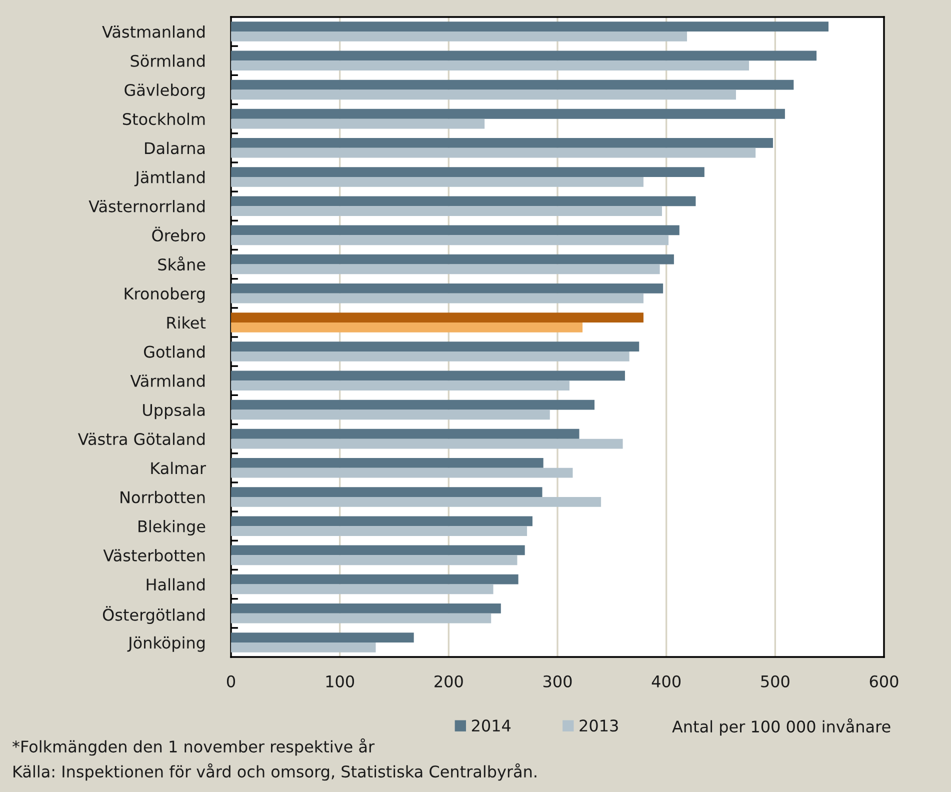  What do you see at coordinates (167, 60) in the screenshot?
I see `y-tick-label: Sörmland` at bounding box center [167, 60].